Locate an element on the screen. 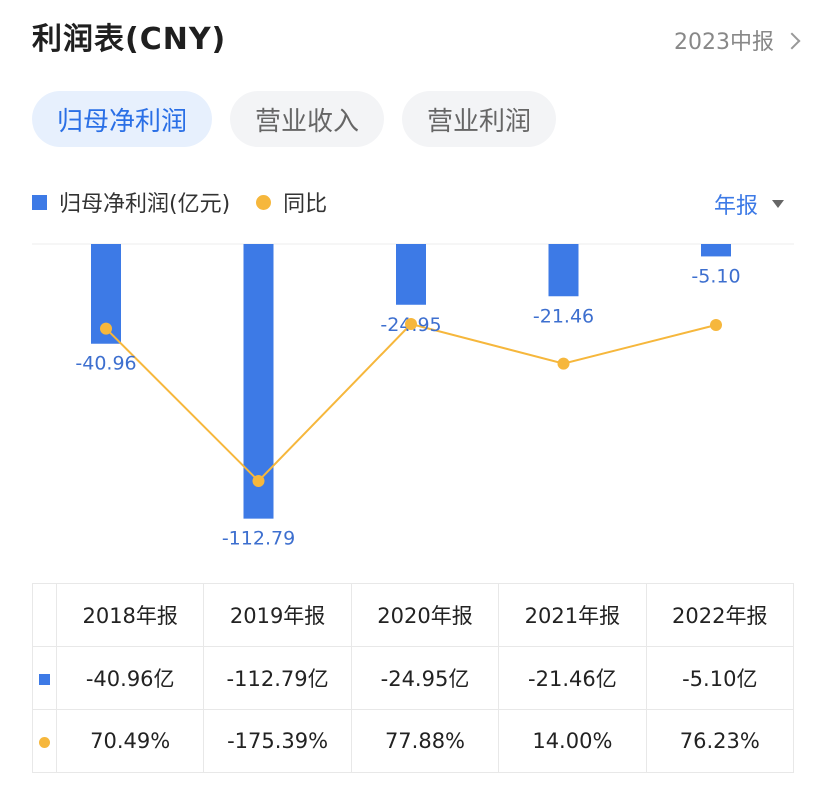 The width and height of the screenshot is (826, 787). period-select: 年报 is located at coordinates (749, 204).